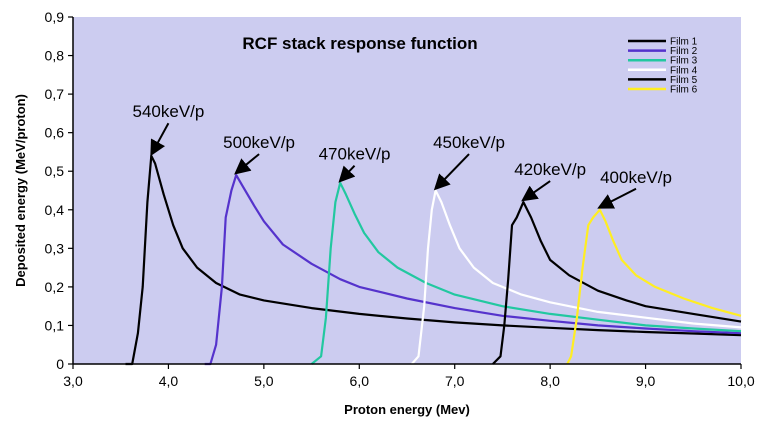  I want to click on x-tick-label: 3,0, so click(73, 381).